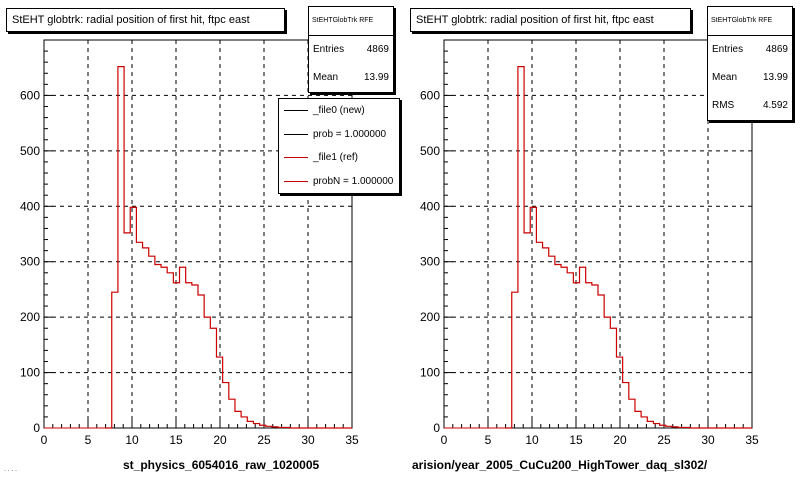 This screenshot has width=800, height=480. I want to click on legend-entry: _file1 (ref), so click(339, 158).